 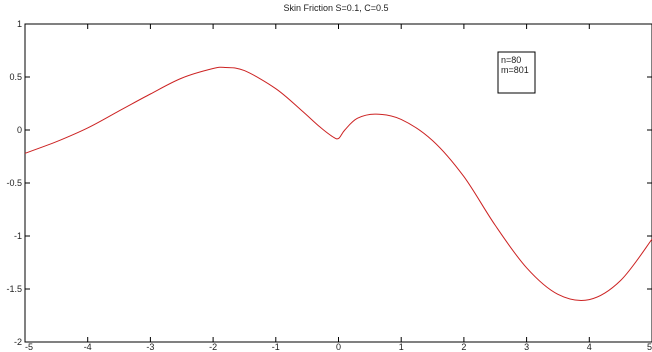 I want to click on chart-title: Skin Friction S=0.1, C=0.5, so click(x=335, y=8).